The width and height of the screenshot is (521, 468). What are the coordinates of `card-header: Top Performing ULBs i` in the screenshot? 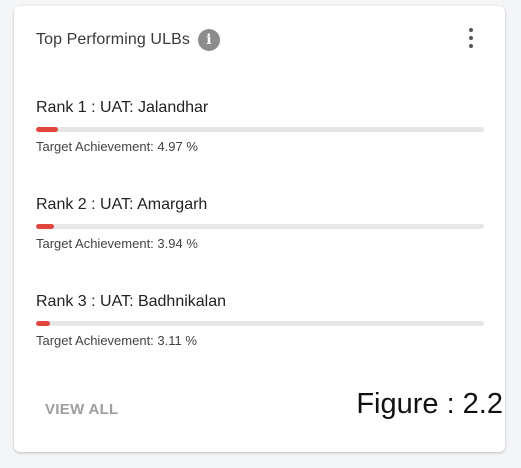 It's located at (128, 40).